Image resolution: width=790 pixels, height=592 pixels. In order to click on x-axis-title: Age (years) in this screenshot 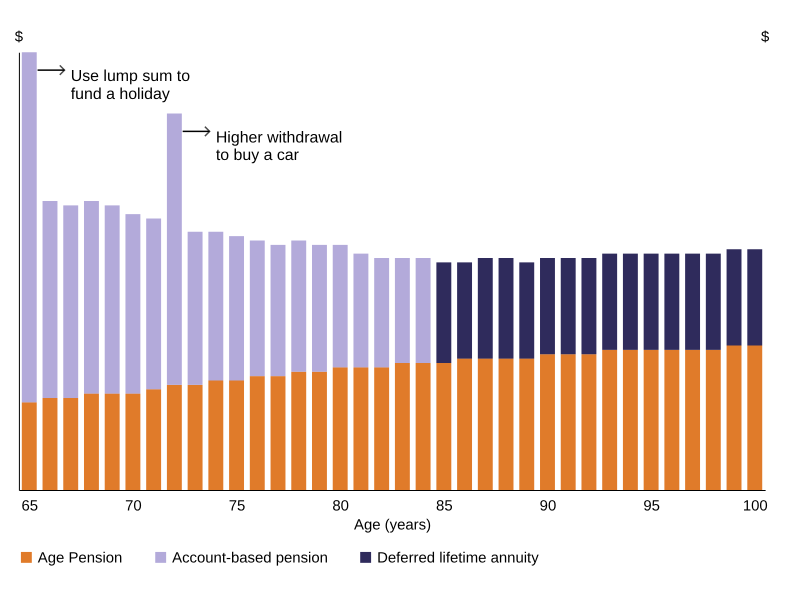, I will do `click(393, 525)`.